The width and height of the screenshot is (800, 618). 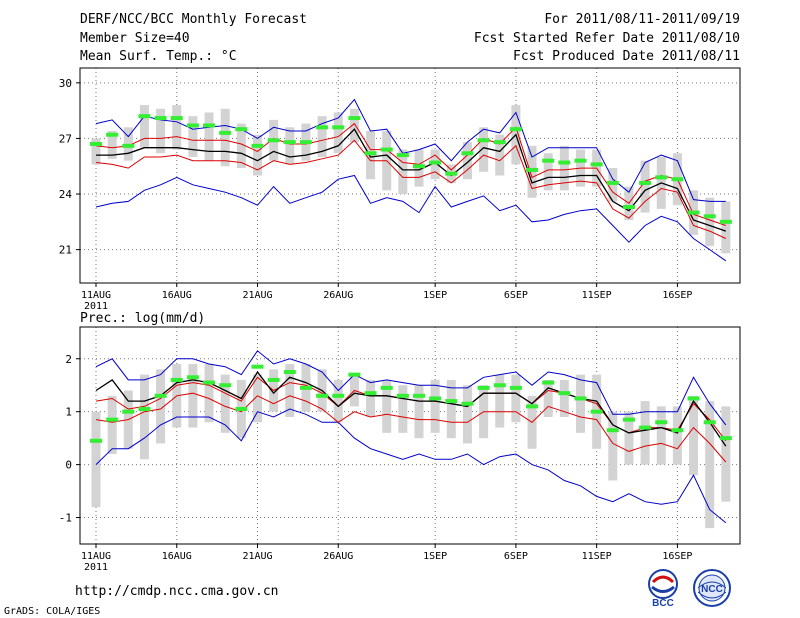 What do you see at coordinates (257, 295) in the screenshot?
I see `temperature-xtick-label: 21AUG` at bounding box center [257, 295].